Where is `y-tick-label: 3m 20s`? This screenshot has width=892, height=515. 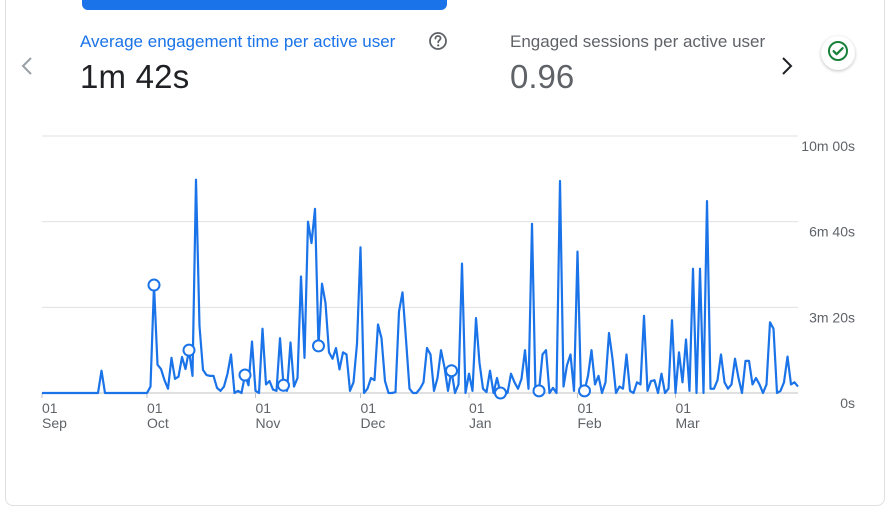
y-tick-label: 3m 20s is located at coordinates (832, 317).